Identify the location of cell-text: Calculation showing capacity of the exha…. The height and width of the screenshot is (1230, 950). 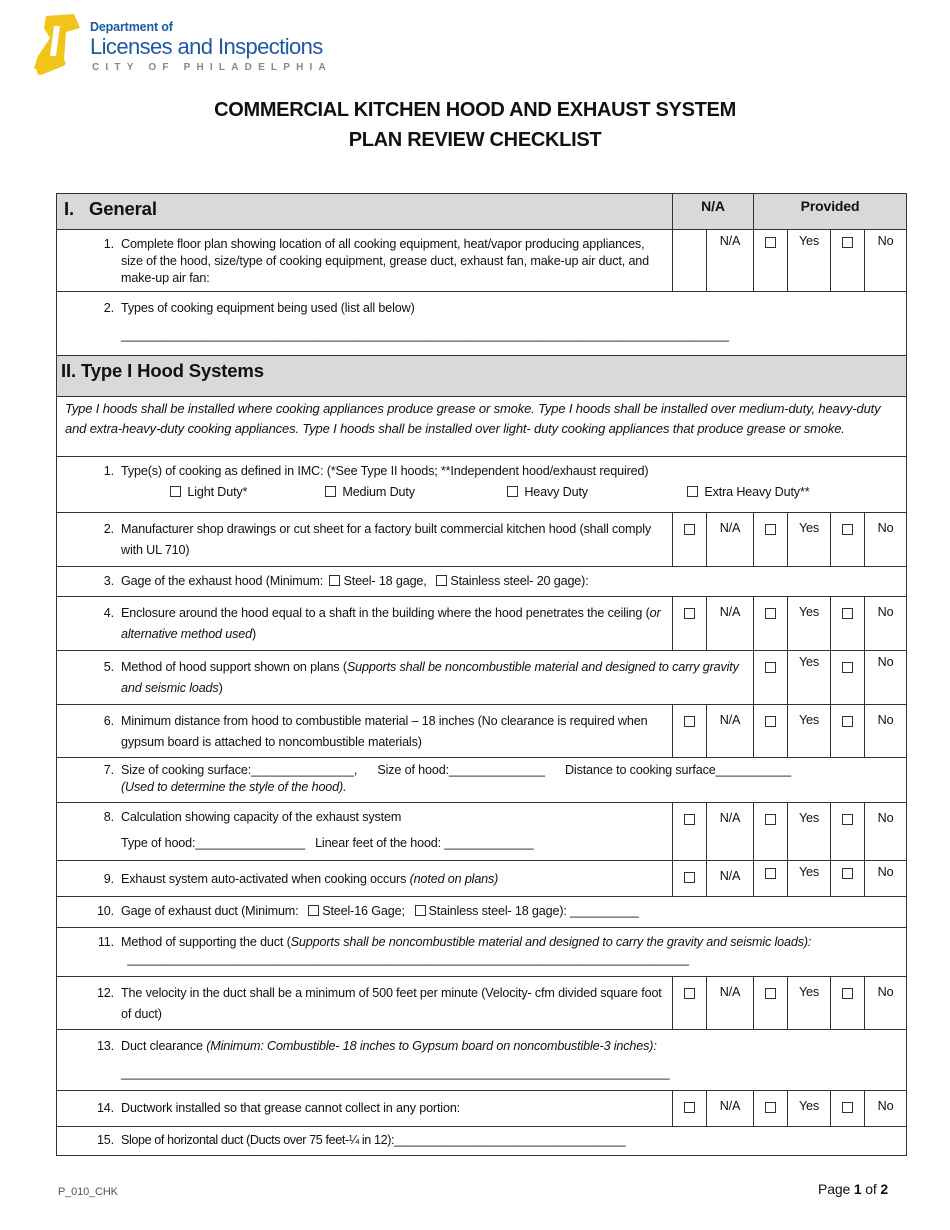
(261, 817).